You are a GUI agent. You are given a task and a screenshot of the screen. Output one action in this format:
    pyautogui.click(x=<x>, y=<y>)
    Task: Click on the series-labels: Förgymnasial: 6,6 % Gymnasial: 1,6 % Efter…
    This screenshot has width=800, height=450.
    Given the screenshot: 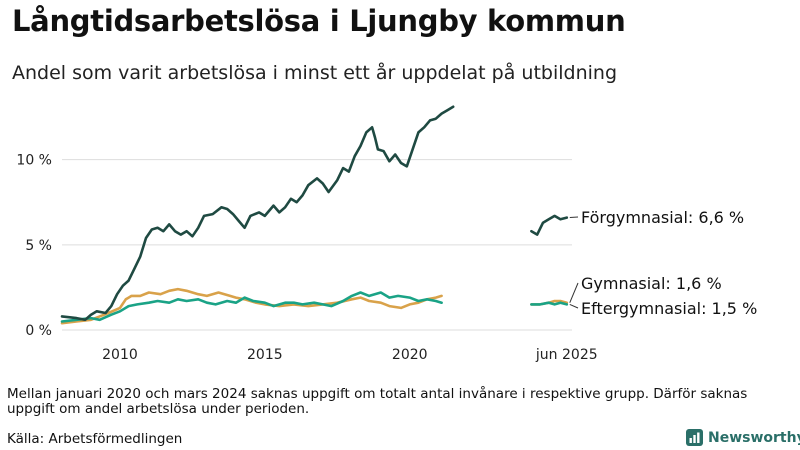 What is the action you would take?
    pyautogui.click(x=663, y=263)
    